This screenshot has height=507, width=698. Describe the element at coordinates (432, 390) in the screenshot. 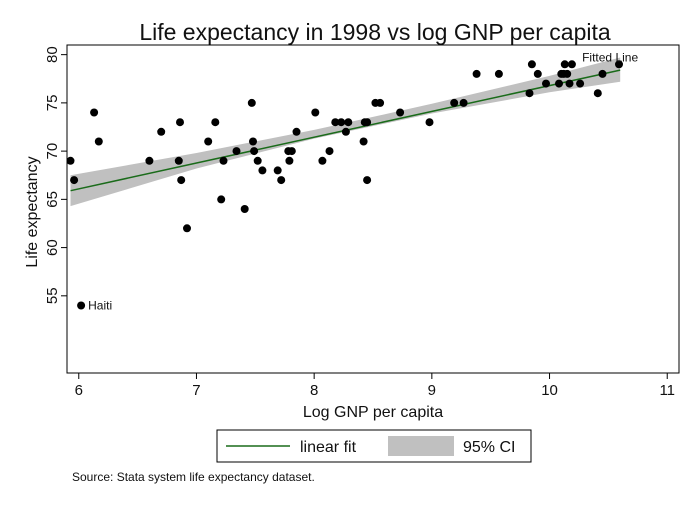

I see `x-tick-label: 9` at that location.